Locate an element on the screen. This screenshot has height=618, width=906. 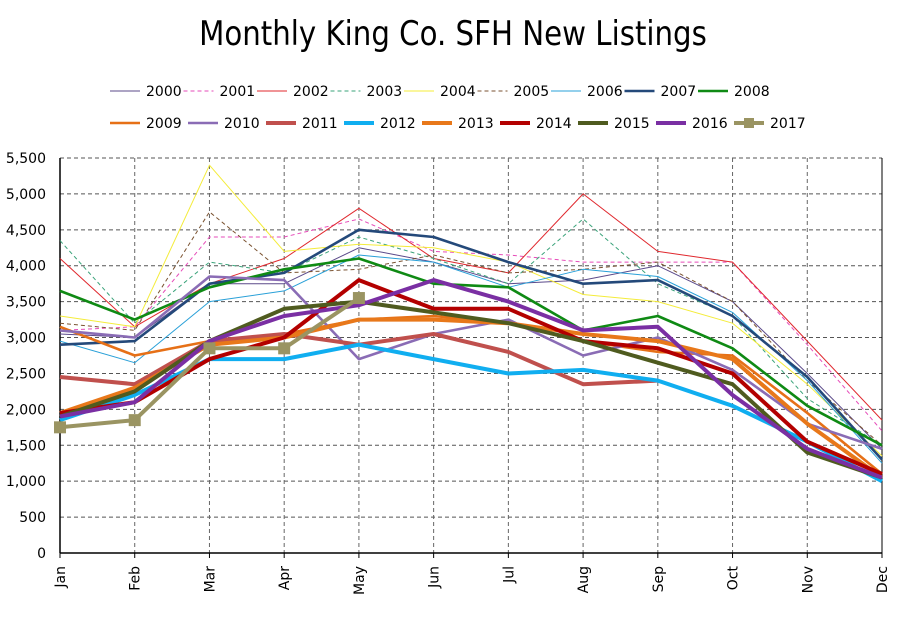
x-tick-label: Dec is located at coordinates (883, 579).